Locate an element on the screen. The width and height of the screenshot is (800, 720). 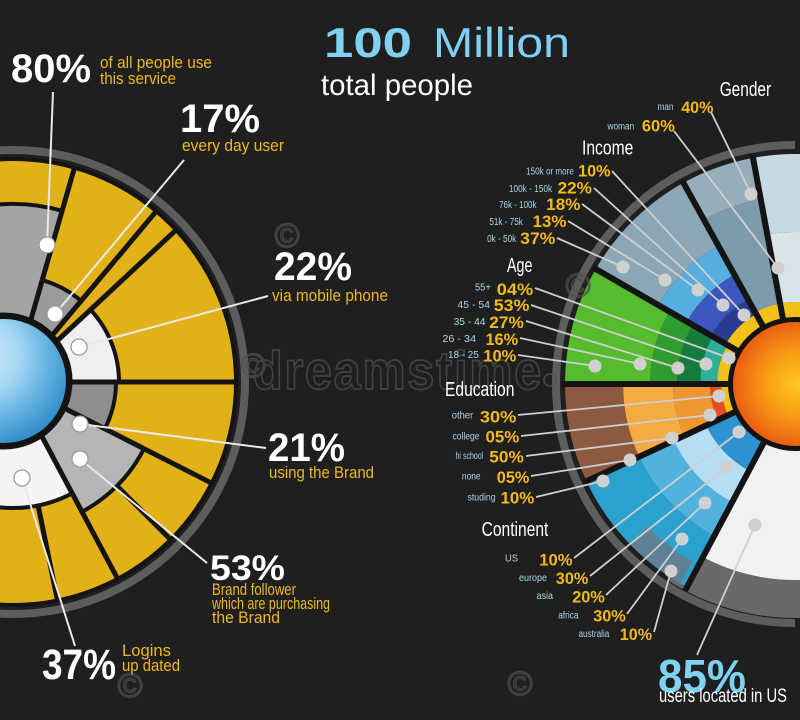
svg-text: Brand follower is located at coordinates (254, 589).